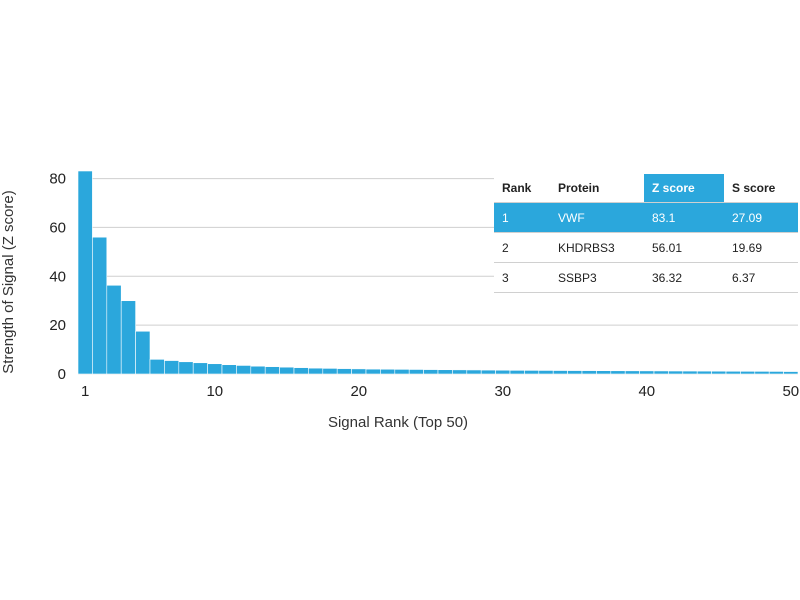 This screenshot has height=600, width=800. What do you see at coordinates (597, 247) in the screenshot?
I see `cell-protein: KHDRBS3` at bounding box center [597, 247].